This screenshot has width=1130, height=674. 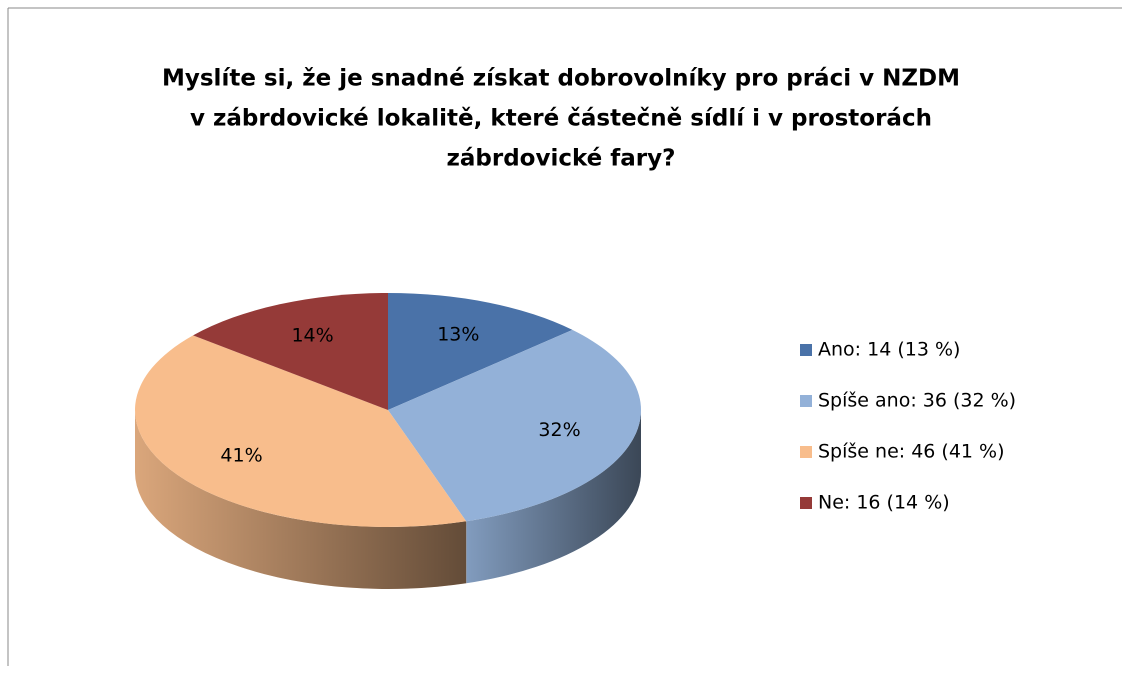 What do you see at coordinates (241, 456) in the screenshot?
I see `data-label: 41%` at bounding box center [241, 456].